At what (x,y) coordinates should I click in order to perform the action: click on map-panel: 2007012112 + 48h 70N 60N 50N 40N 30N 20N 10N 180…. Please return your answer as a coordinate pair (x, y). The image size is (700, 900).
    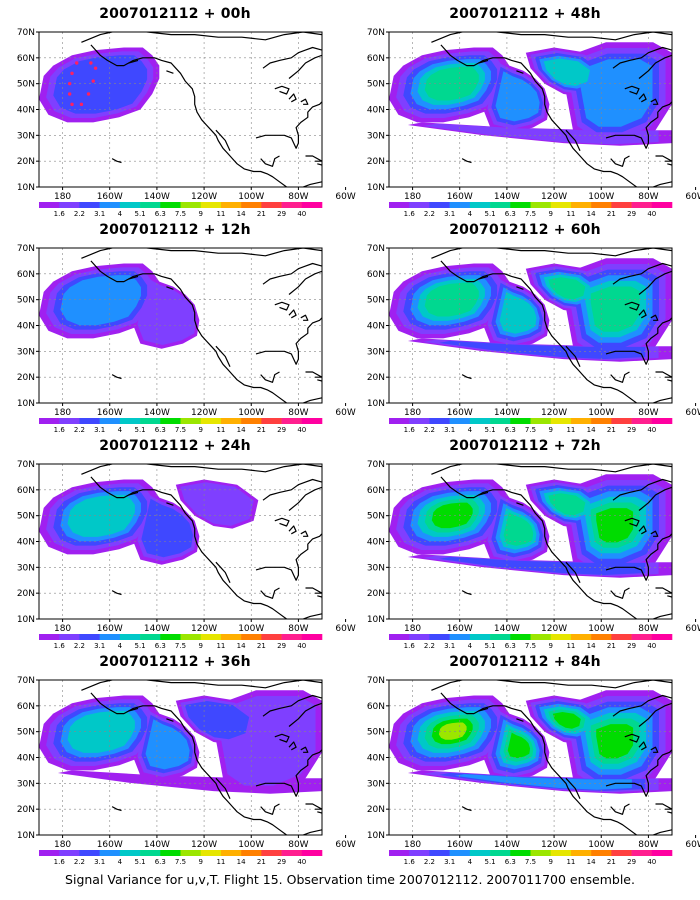
    Looking at the image, I should click on (527, 109).